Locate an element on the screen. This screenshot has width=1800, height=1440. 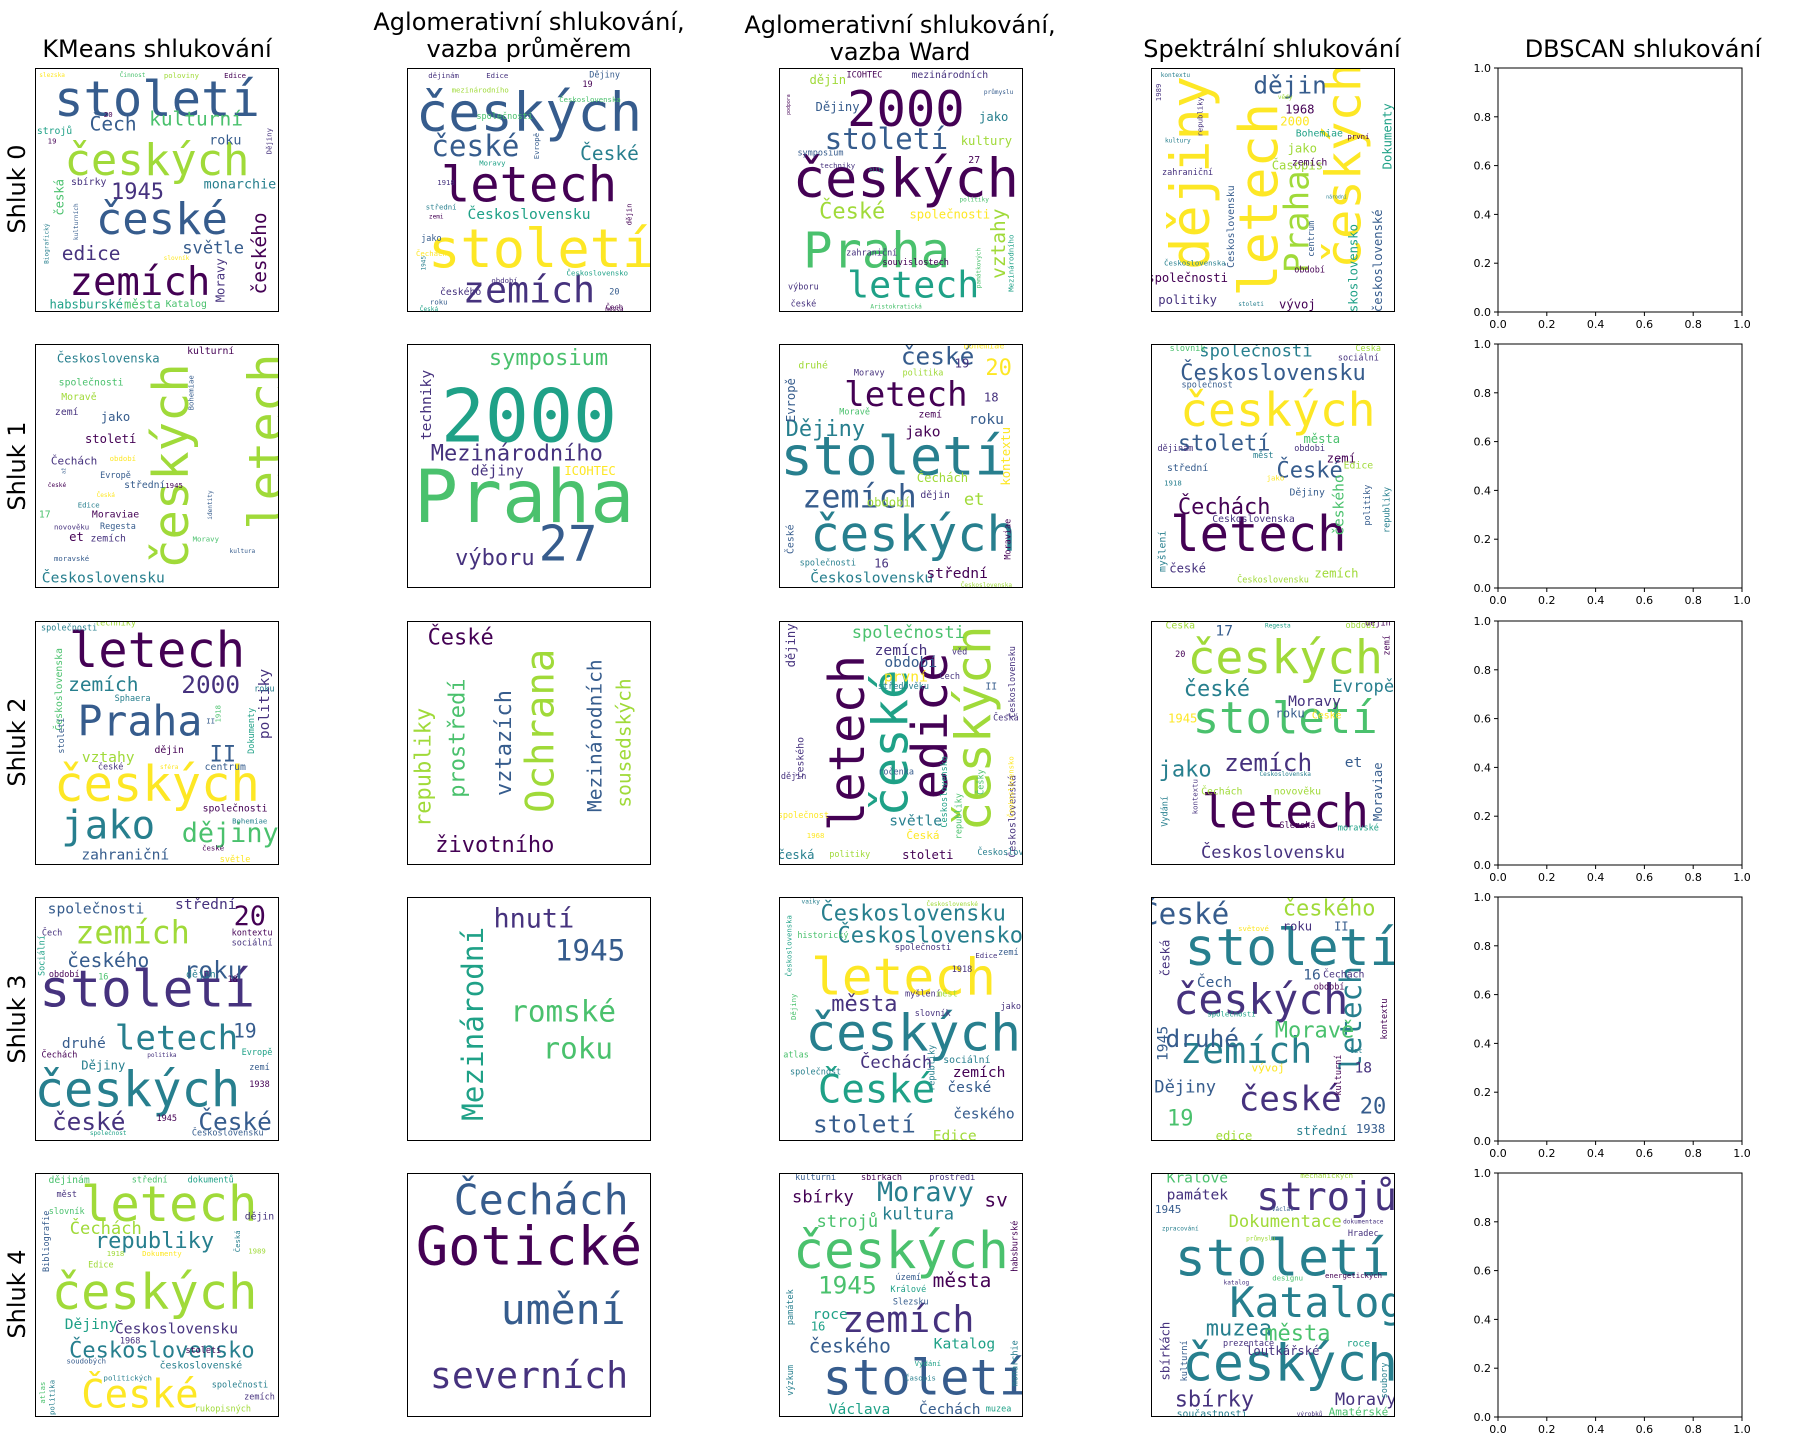
cloud-word: Vydání is located at coordinates (928, 1363).